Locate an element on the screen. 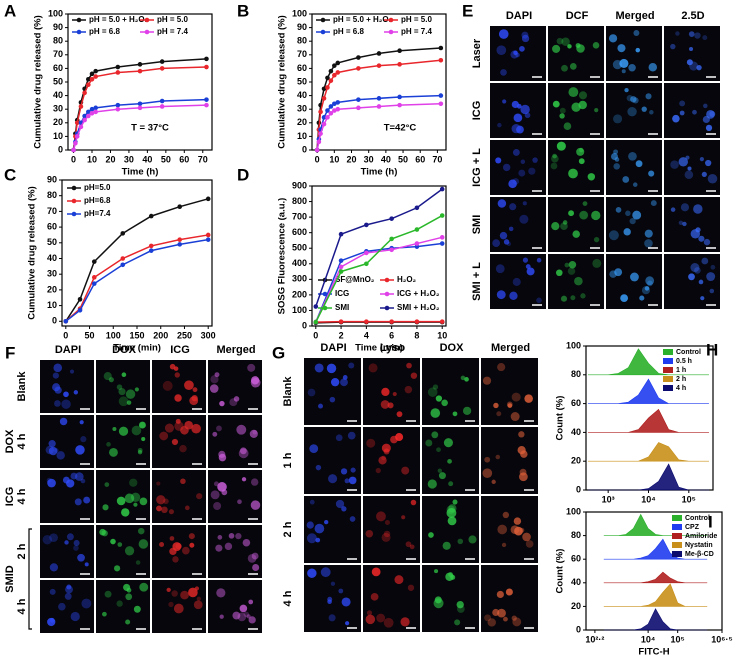 This screenshot has height=665, width=733. column-header: ICG is located at coordinates (180, 350).